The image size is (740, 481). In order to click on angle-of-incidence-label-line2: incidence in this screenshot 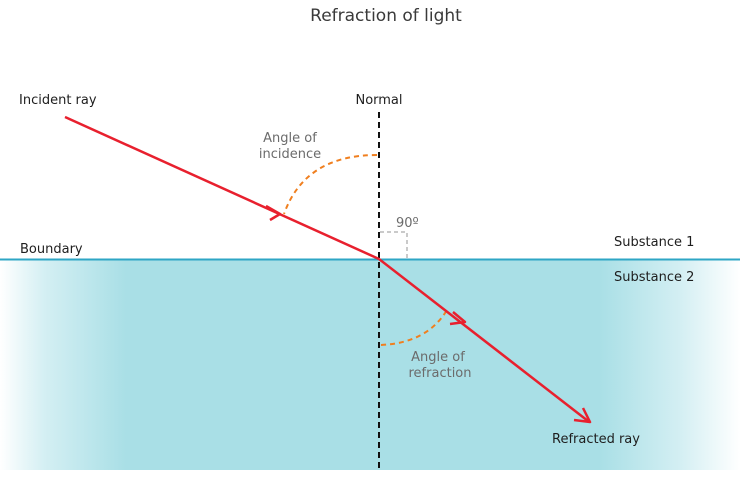, I will do `click(290, 154)`.